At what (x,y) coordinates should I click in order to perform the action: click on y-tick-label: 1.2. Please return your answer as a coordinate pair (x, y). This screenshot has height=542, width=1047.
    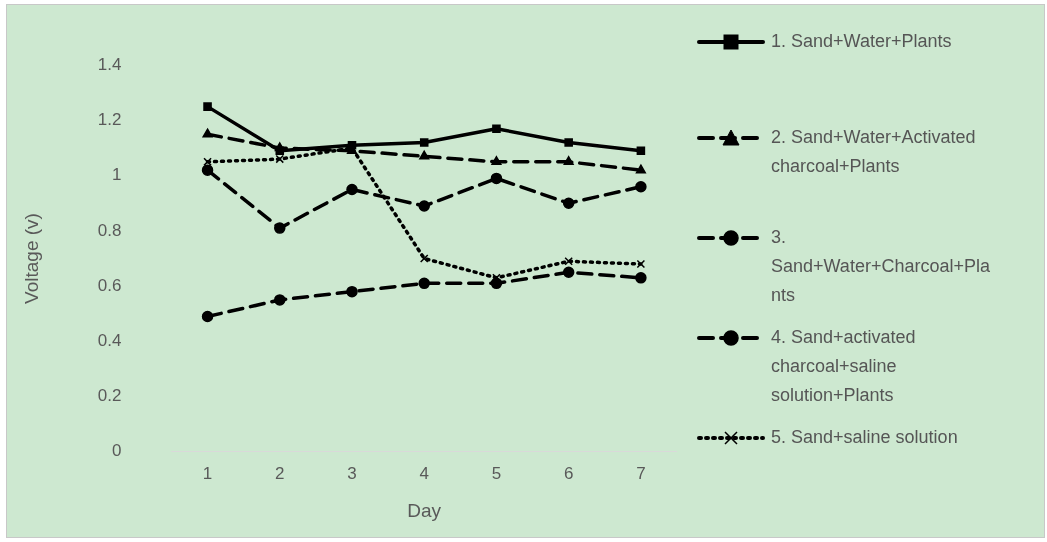
    Looking at the image, I should click on (109, 120).